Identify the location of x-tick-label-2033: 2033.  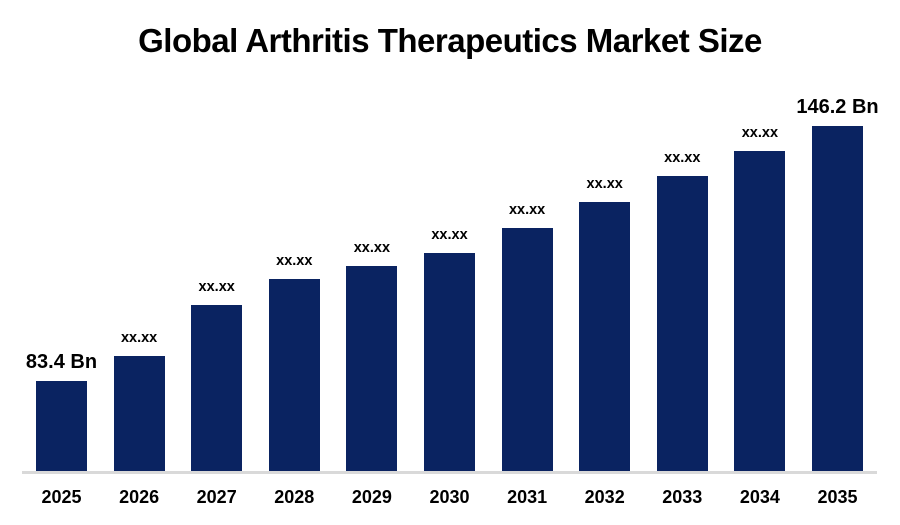
(682, 497).